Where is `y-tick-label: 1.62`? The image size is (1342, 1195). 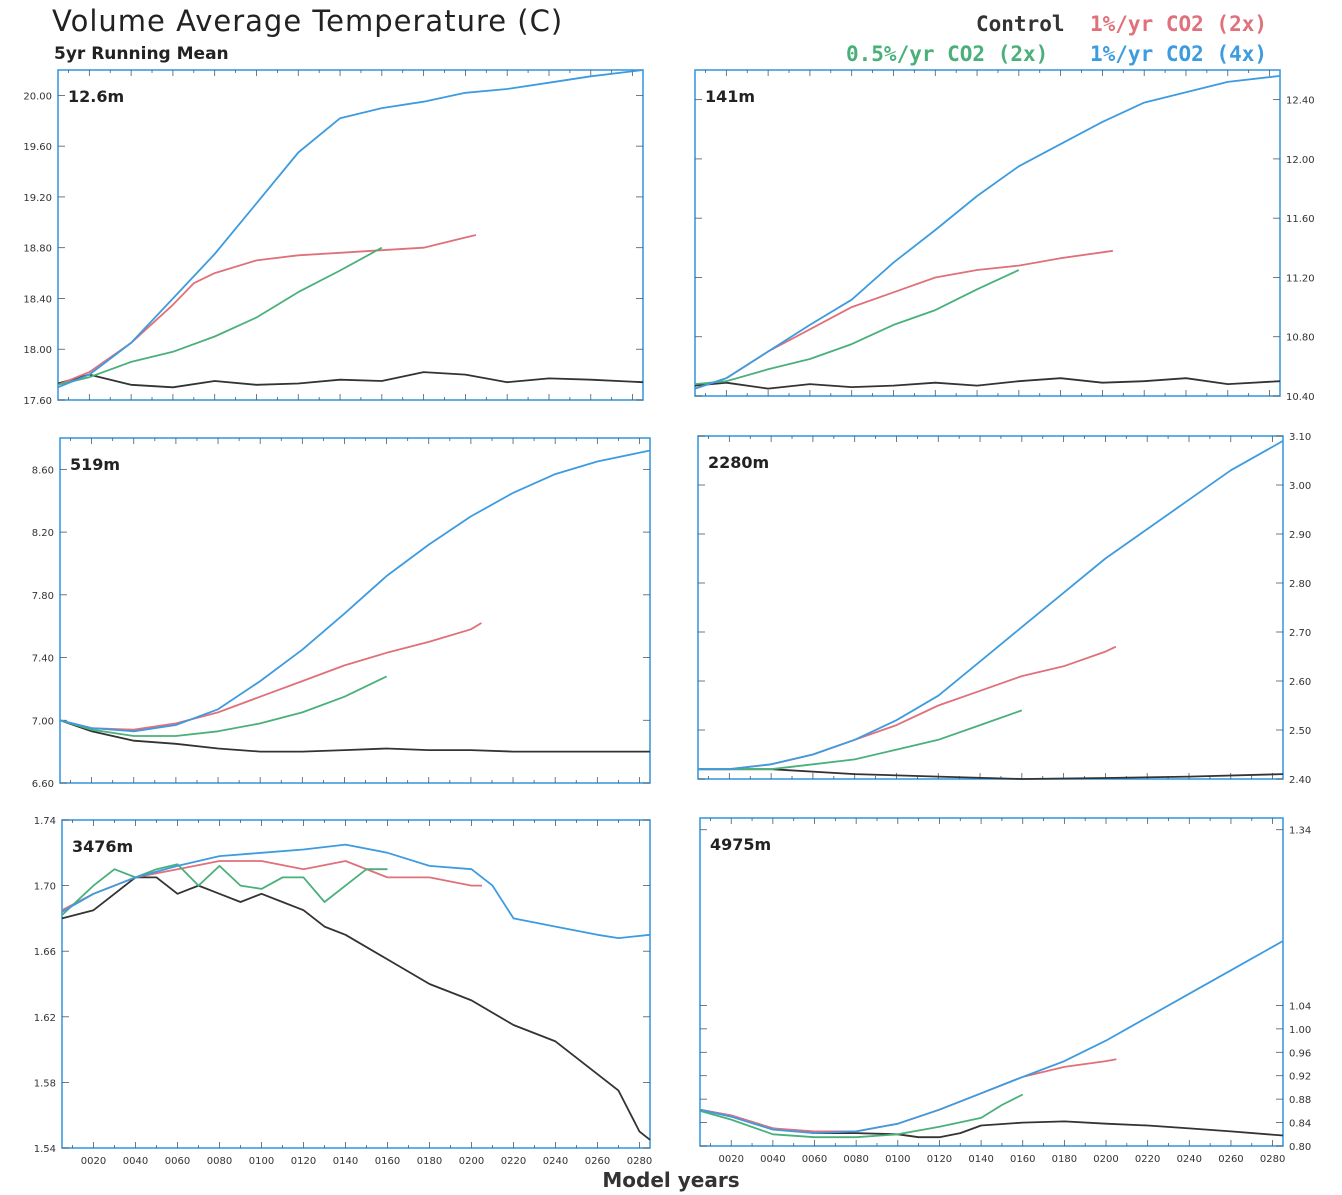 y-tick-label: 1.62 is located at coordinates (45, 1018).